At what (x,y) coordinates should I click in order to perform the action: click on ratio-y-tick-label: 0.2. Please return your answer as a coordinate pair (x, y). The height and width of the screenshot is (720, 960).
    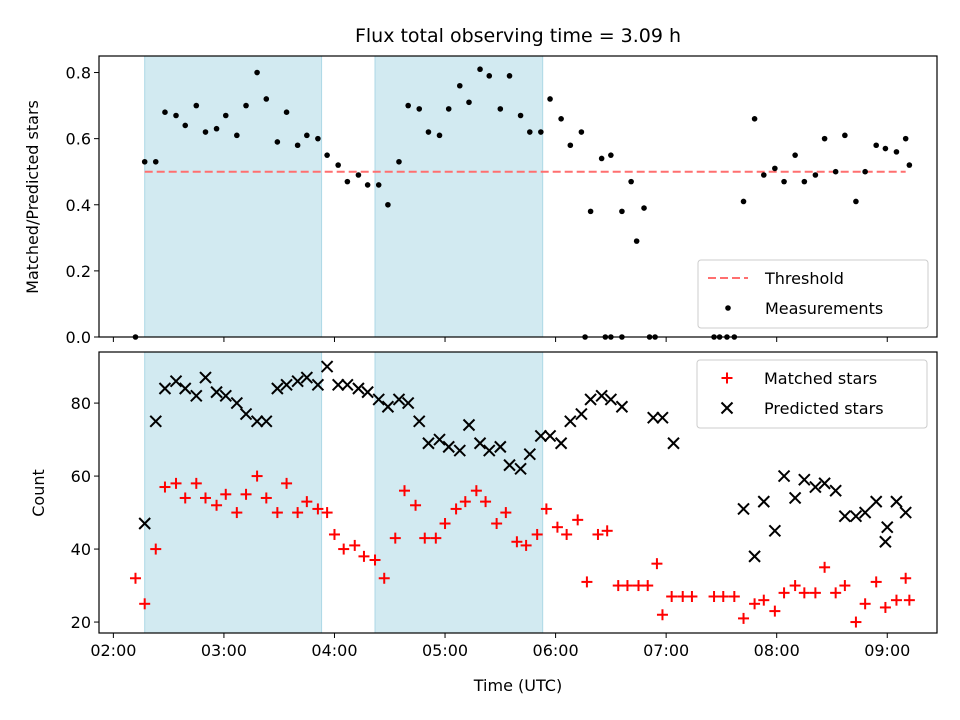
    Looking at the image, I should click on (78, 271).